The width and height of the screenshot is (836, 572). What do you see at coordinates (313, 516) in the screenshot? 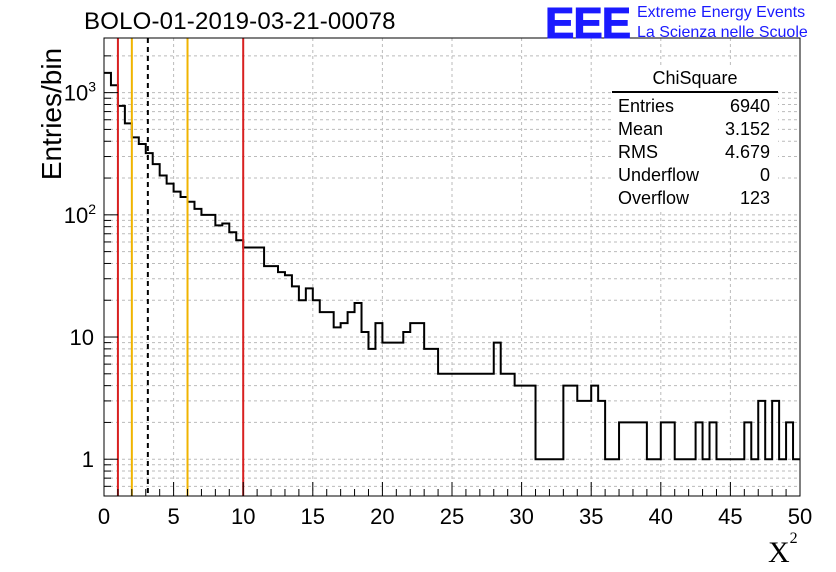
I see `x-tick-label: 15` at bounding box center [313, 516].